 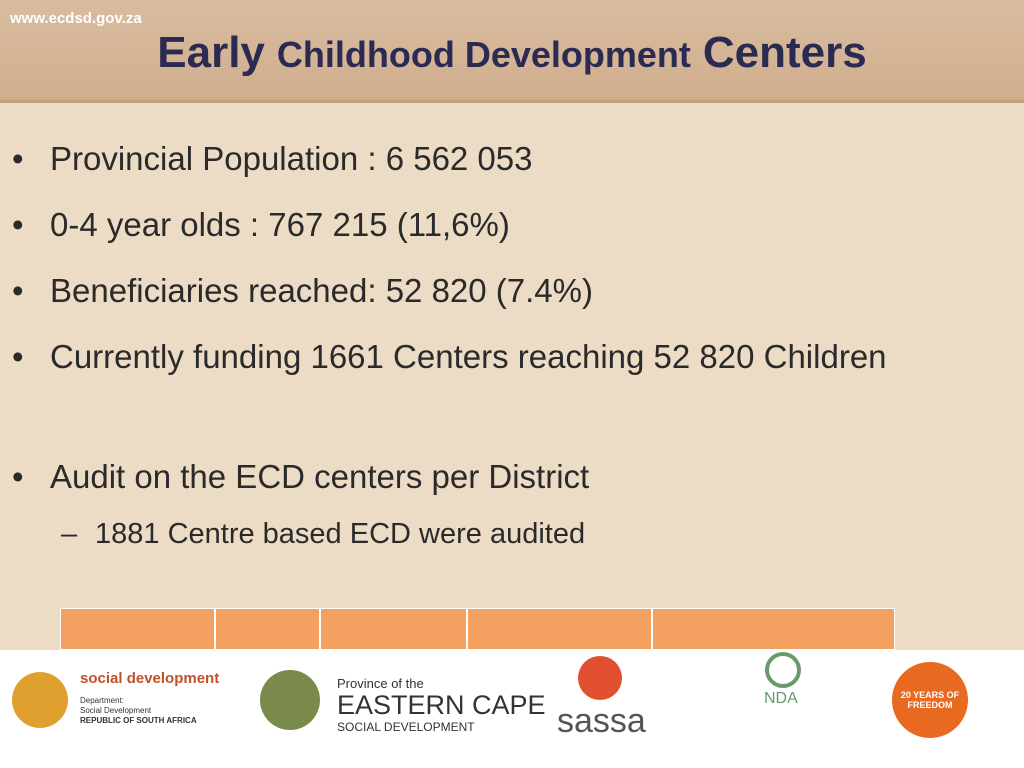 What do you see at coordinates (477, 629) in the screenshot?
I see `table-row` at bounding box center [477, 629].